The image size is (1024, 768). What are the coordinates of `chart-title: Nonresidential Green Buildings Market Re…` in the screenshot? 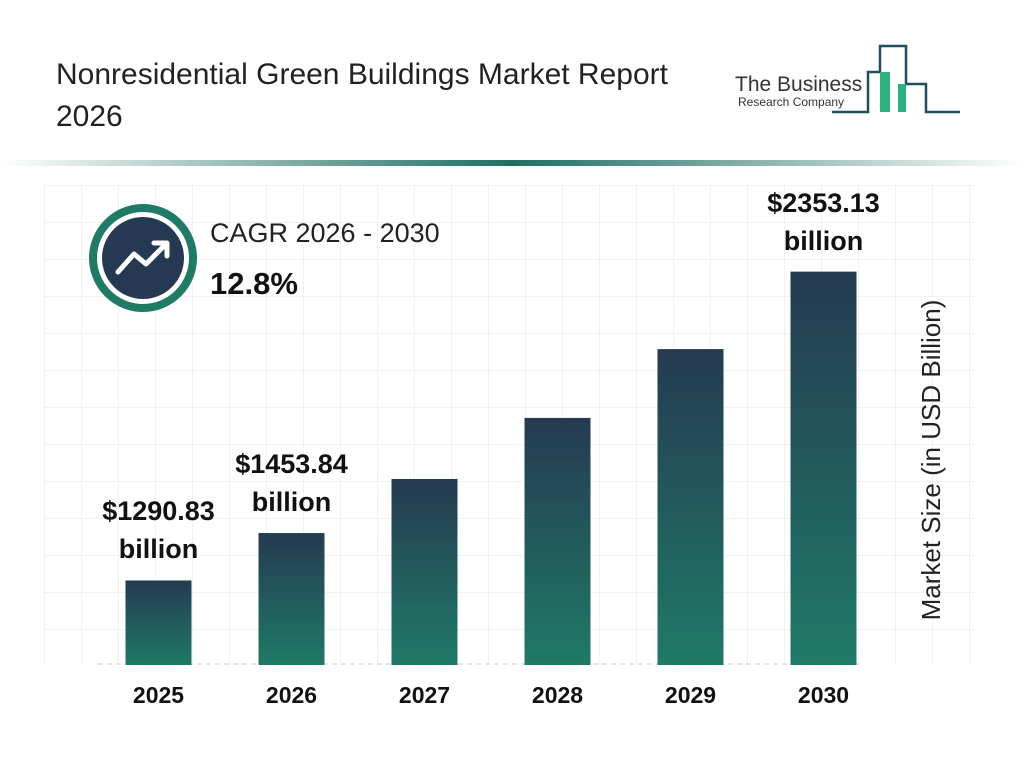 It's located at (362, 95).